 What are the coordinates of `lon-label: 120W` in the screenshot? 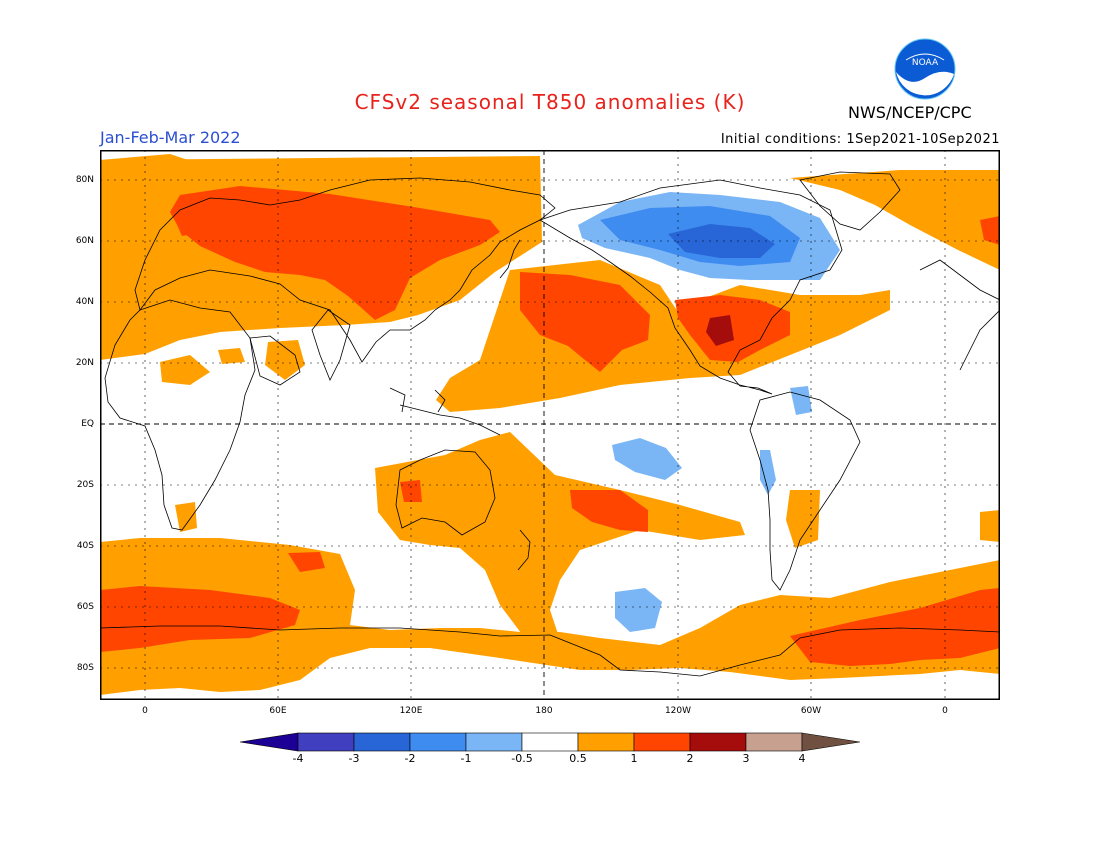 It's located at (678, 711).